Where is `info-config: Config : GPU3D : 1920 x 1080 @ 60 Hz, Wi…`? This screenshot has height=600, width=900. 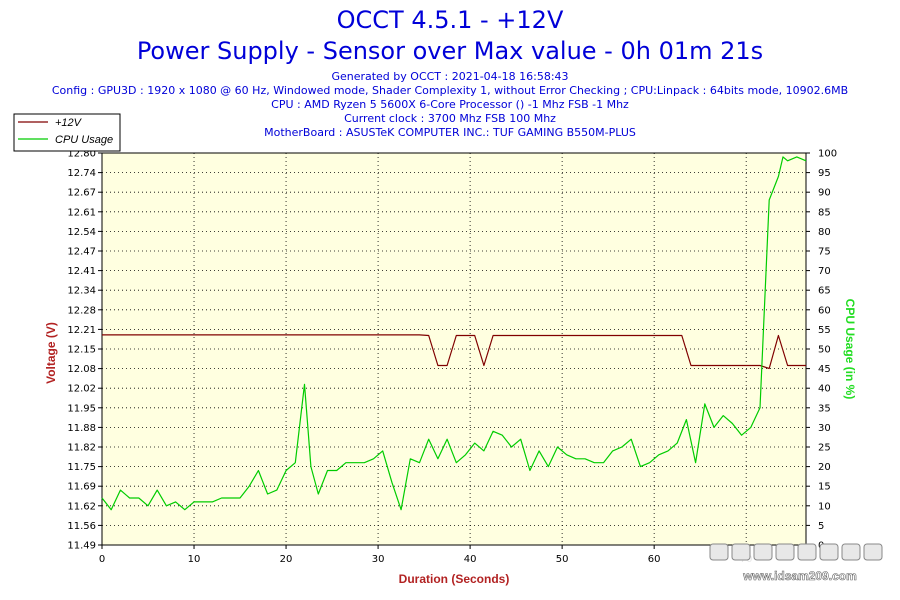
info-config: Config : GPU3D : 1920 x 1080 @ 60 Hz, Wi… is located at coordinates (450, 90).